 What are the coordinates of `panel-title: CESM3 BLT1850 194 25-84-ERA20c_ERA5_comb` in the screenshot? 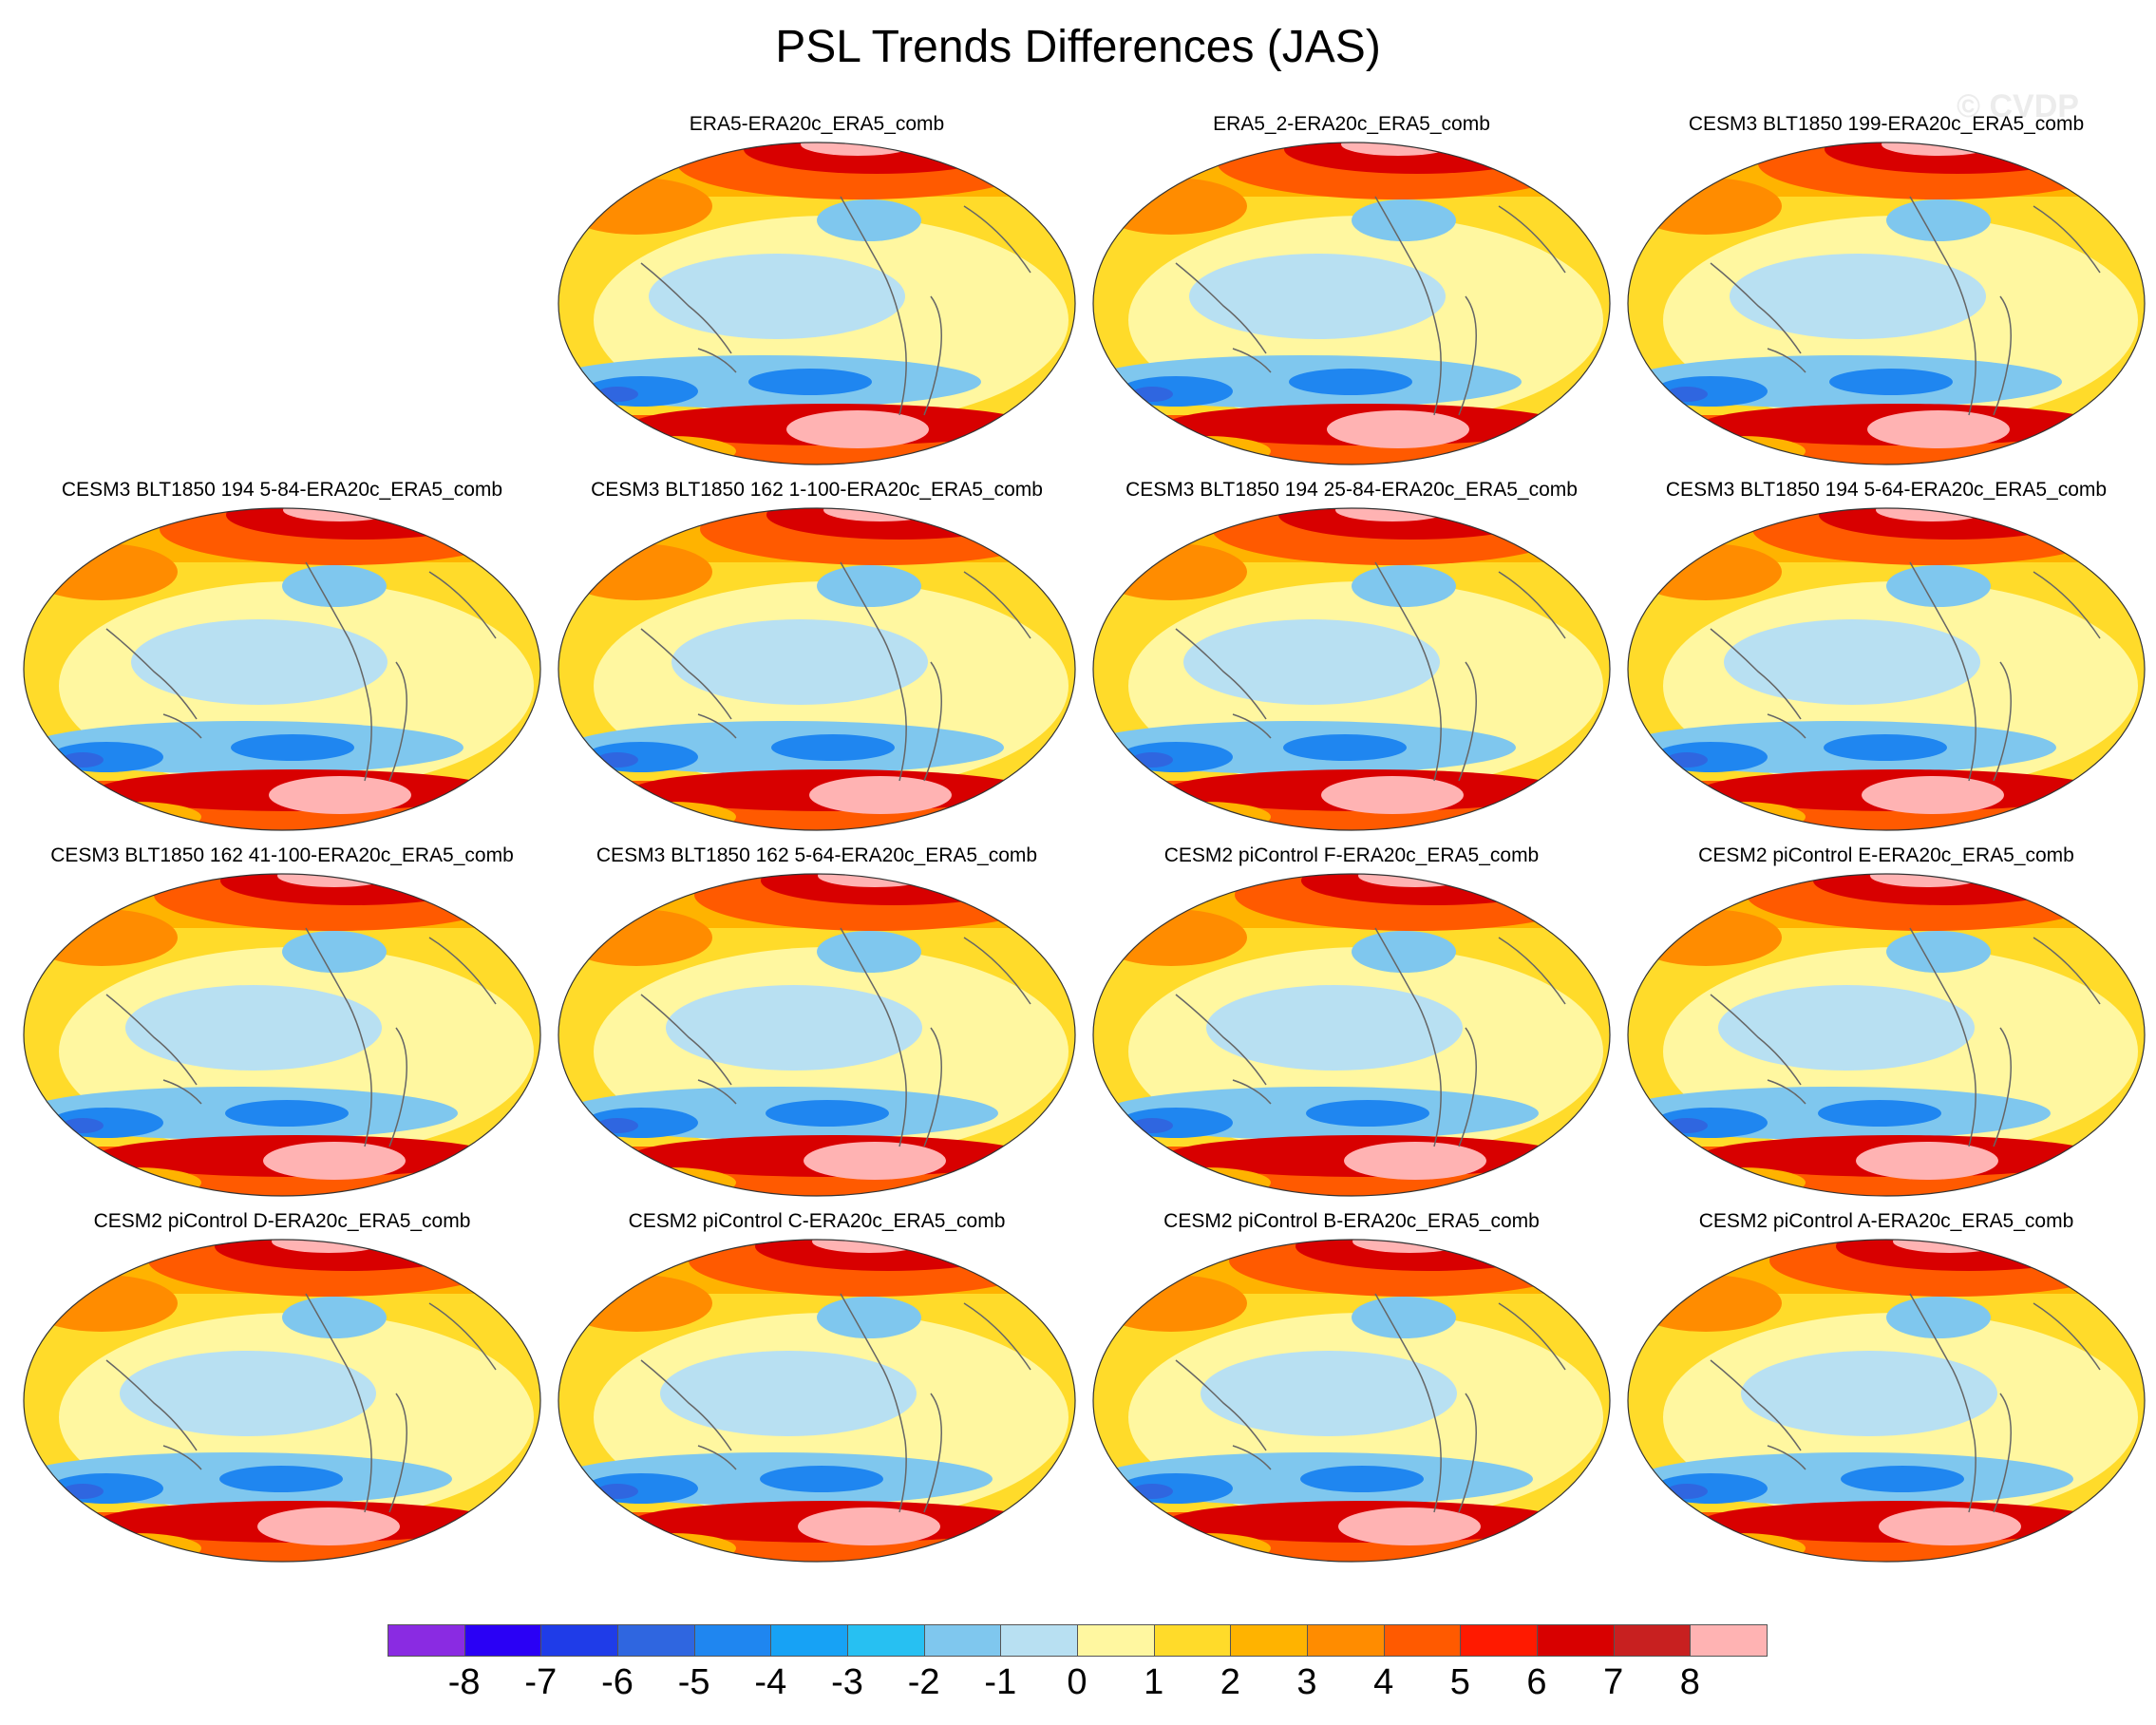 It's located at (1352, 490).